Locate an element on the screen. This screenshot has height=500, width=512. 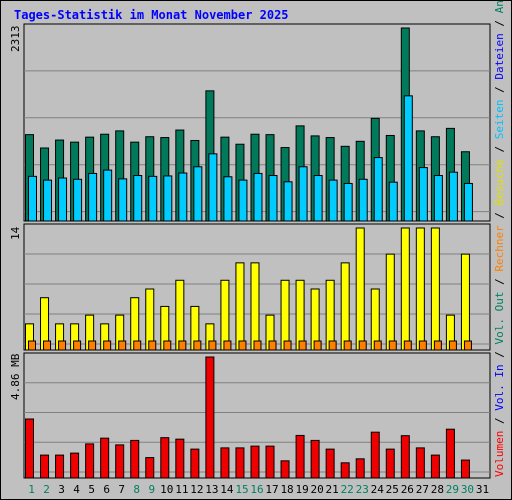
day-label: 27 is located at coordinates (422, 489).